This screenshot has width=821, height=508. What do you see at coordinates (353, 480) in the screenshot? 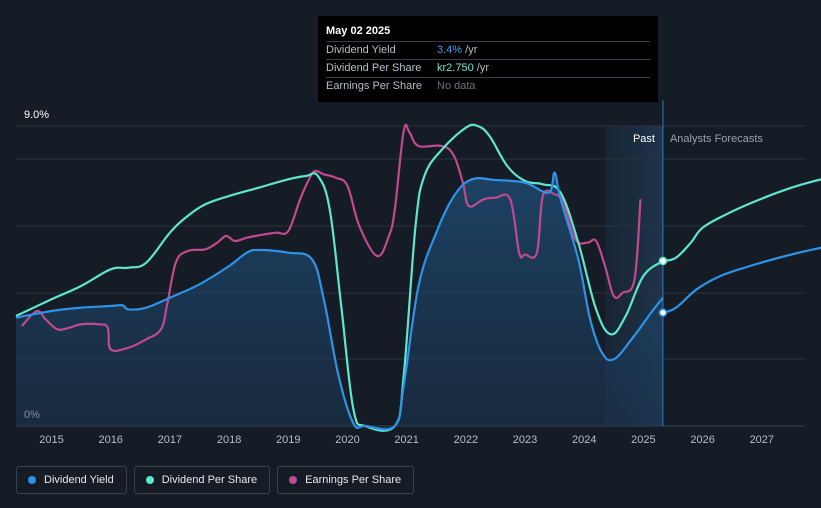
I see `legend-label: Earnings Per Share` at bounding box center [353, 480].